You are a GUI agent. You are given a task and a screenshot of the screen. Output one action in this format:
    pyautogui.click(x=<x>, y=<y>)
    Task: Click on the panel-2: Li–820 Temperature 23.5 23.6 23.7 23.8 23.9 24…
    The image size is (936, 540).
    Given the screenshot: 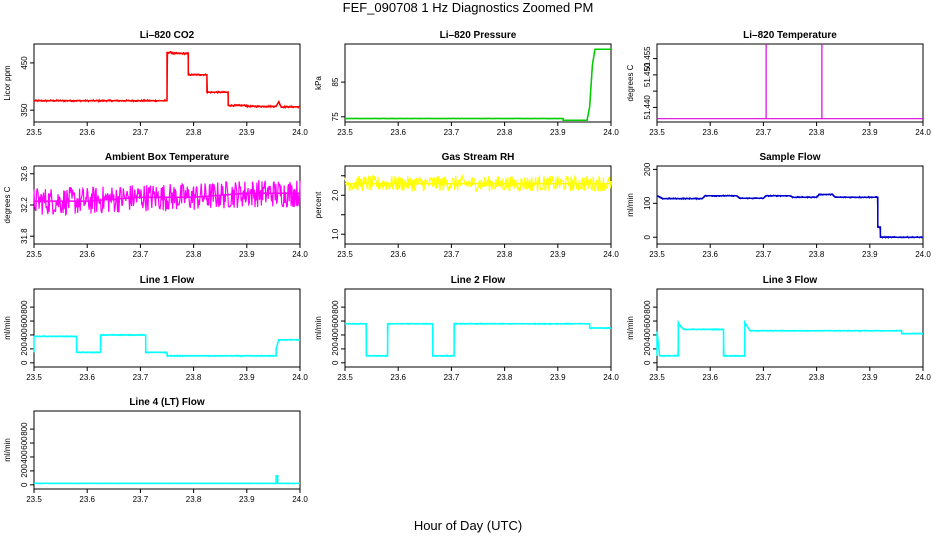 What is the action you would take?
    pyautogui.click(x=778, y=83)
    